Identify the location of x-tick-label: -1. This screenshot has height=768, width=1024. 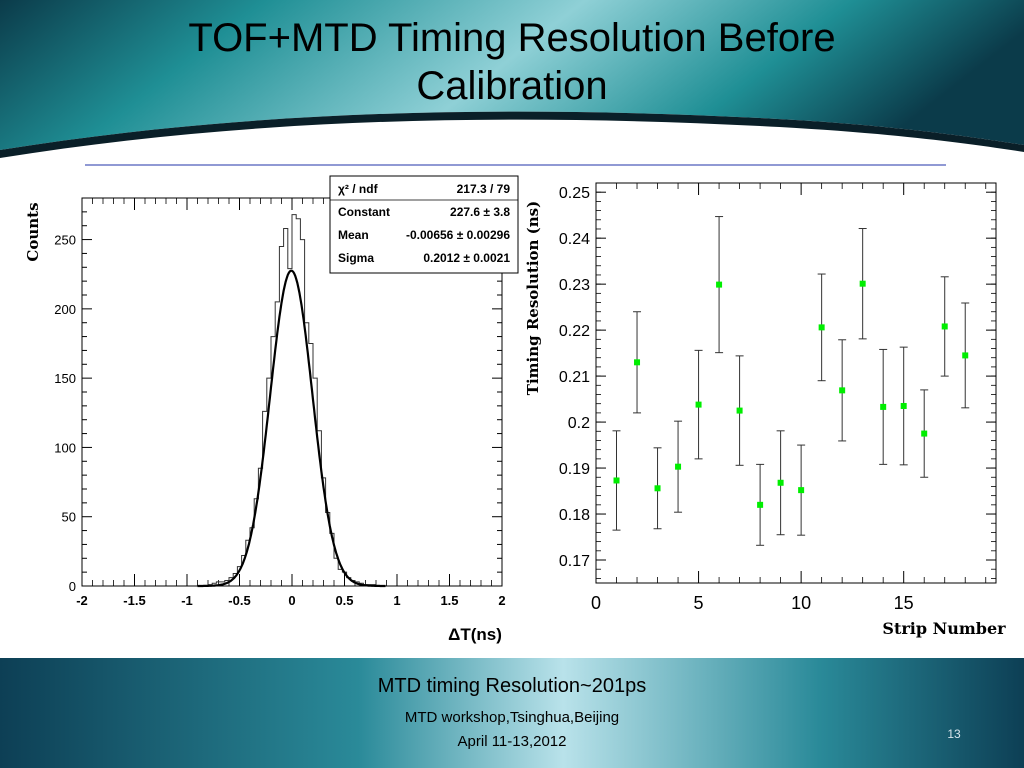
(187, 600).